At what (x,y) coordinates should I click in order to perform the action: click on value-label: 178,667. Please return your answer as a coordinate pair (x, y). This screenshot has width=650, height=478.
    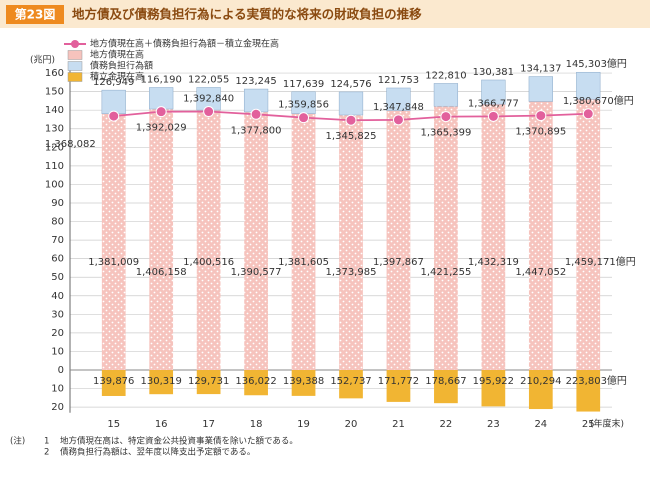
    Looking at the image, I should click on (445, 381).